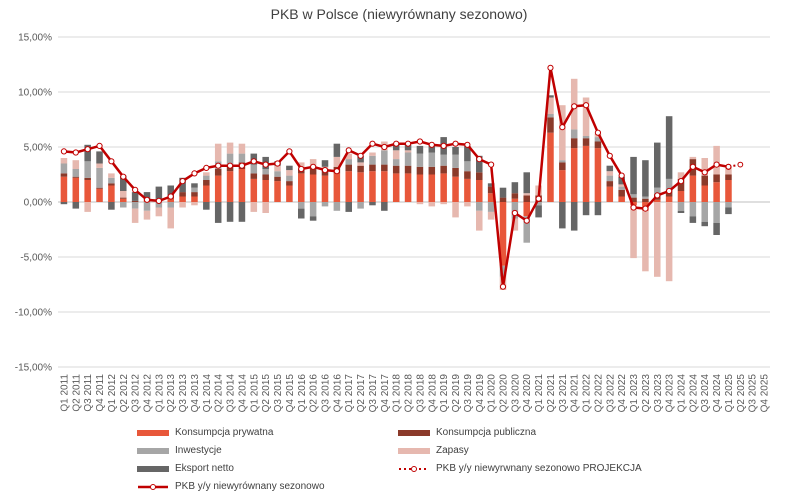  What do you see at coordinates (302, 393) in the screenshot?
I see `x-tick-label: Q1 2016` at bounding box center [302, 393].